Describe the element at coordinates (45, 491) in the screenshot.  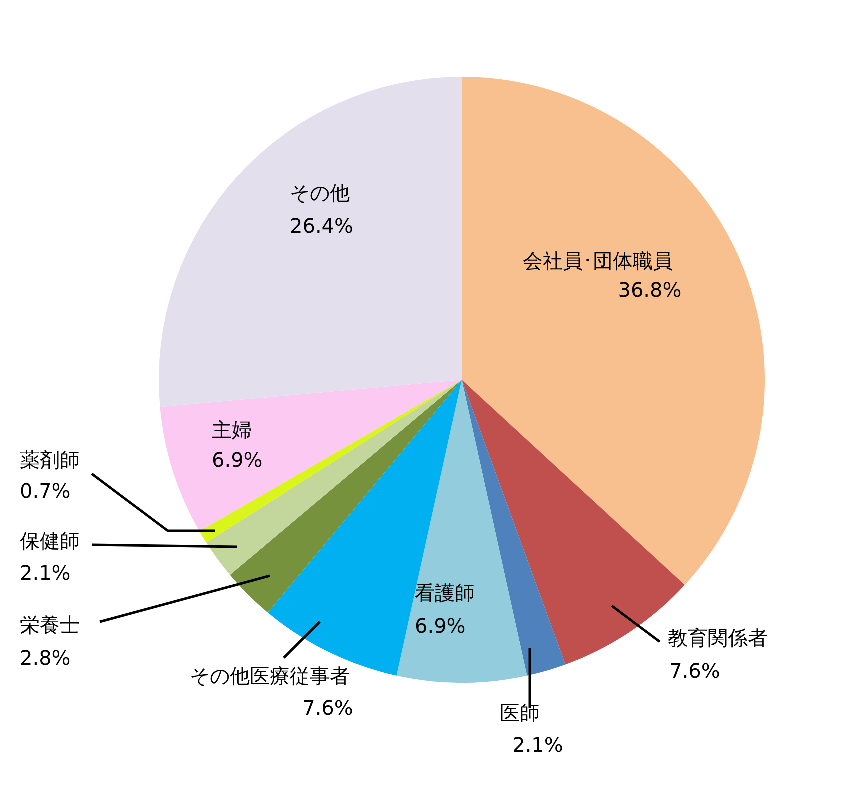
I see `data-label: 0.7%` at that location.